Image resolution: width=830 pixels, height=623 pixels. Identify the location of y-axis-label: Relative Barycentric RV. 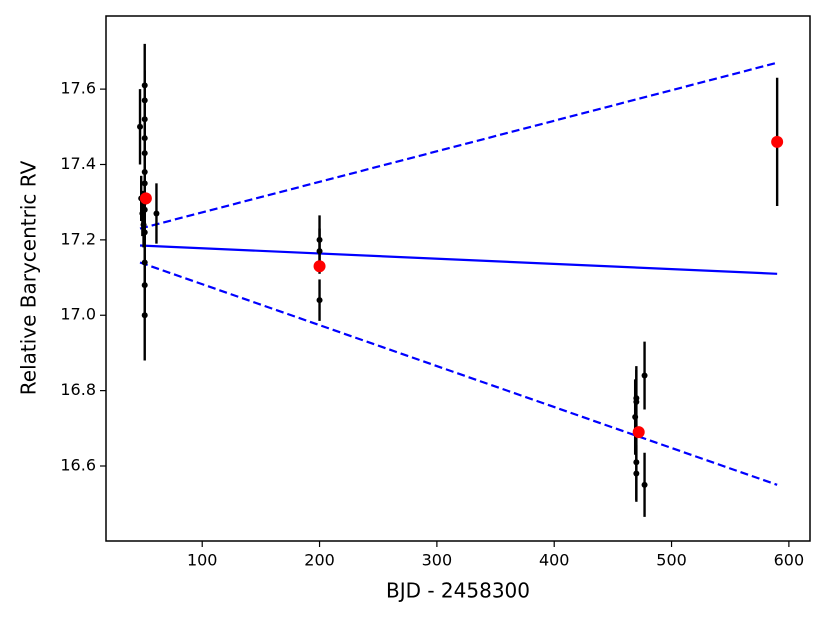
(29, 277).